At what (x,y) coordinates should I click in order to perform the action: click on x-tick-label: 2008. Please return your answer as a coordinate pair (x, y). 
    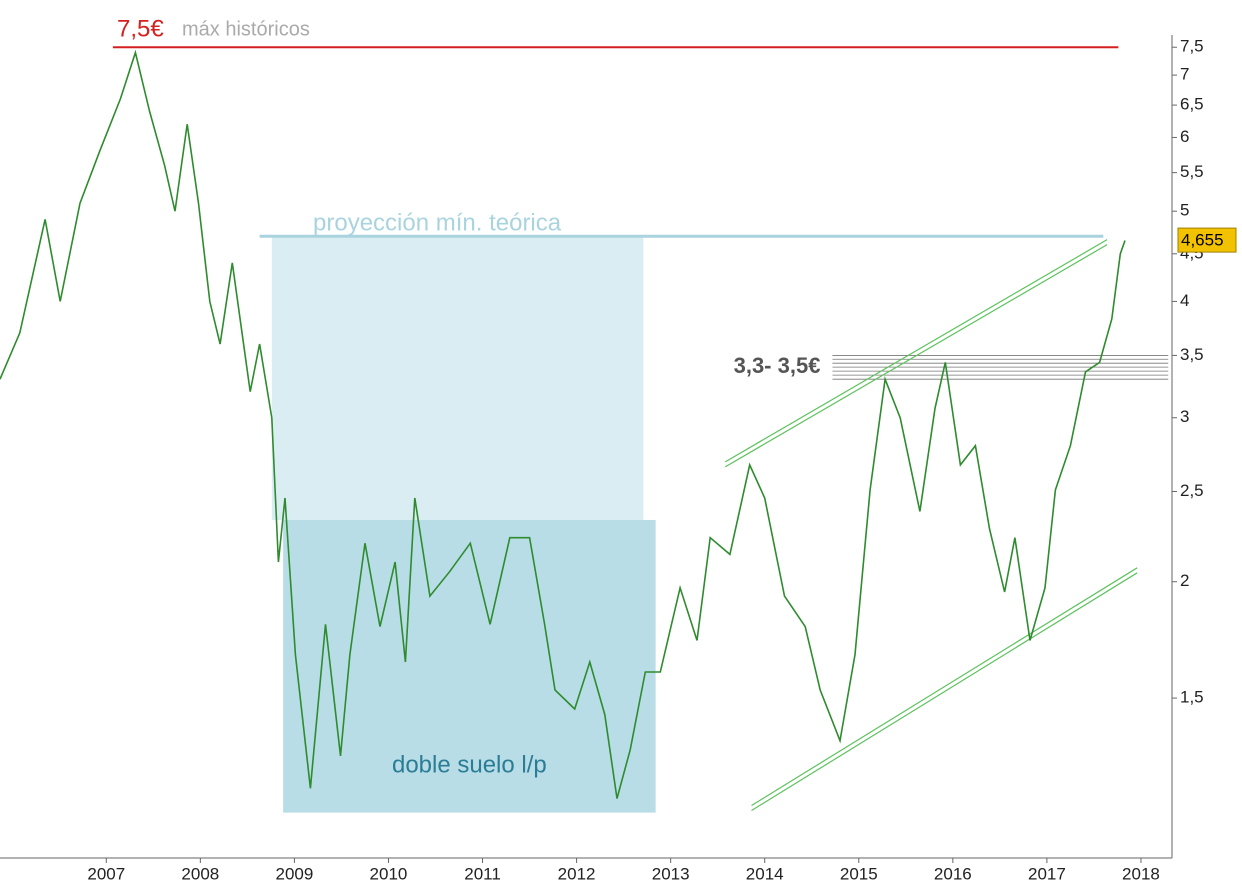
    Looking at the image, I should click on (200, 873).